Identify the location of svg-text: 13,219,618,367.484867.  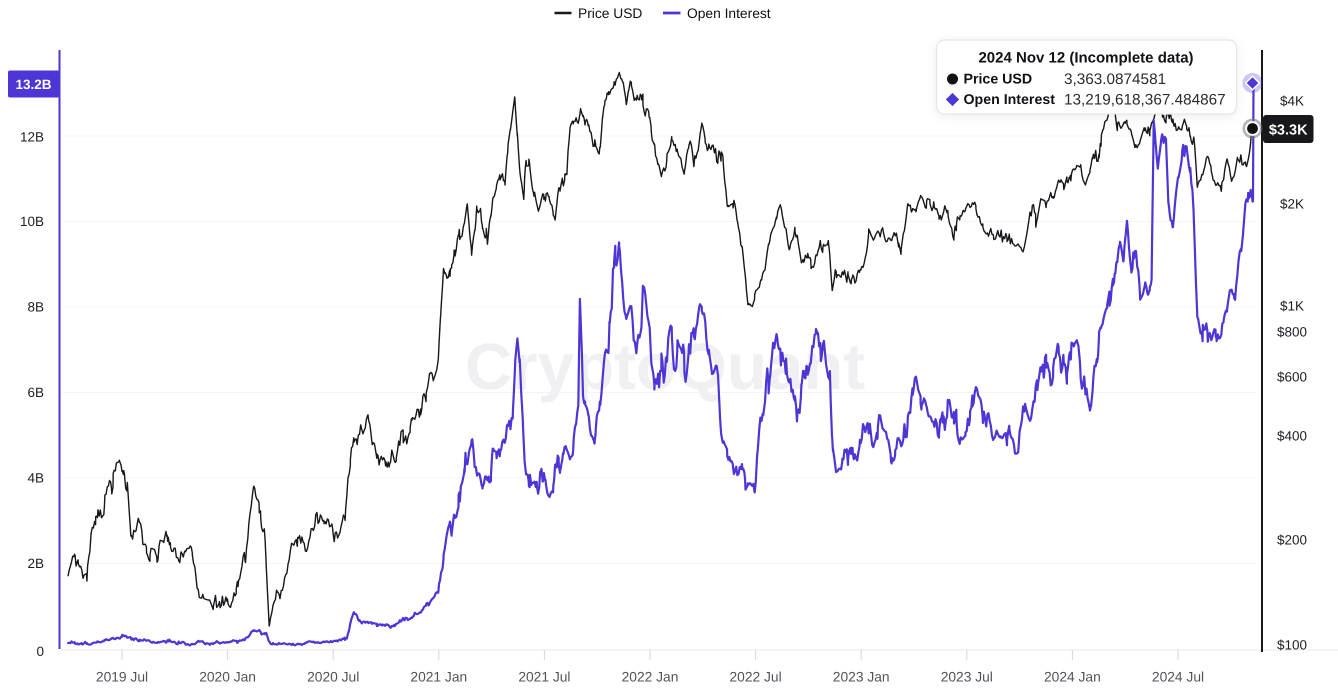
(1145, 100).